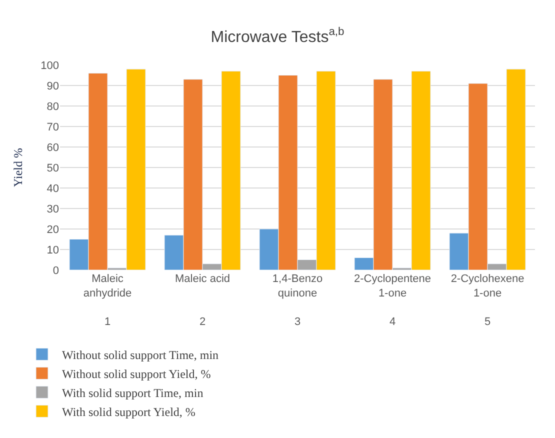 This screenshot has height=438, width=555. Describe the element at coordinates (52, 188) in the screenshot. I see `y-tick-label: 40` at that location.